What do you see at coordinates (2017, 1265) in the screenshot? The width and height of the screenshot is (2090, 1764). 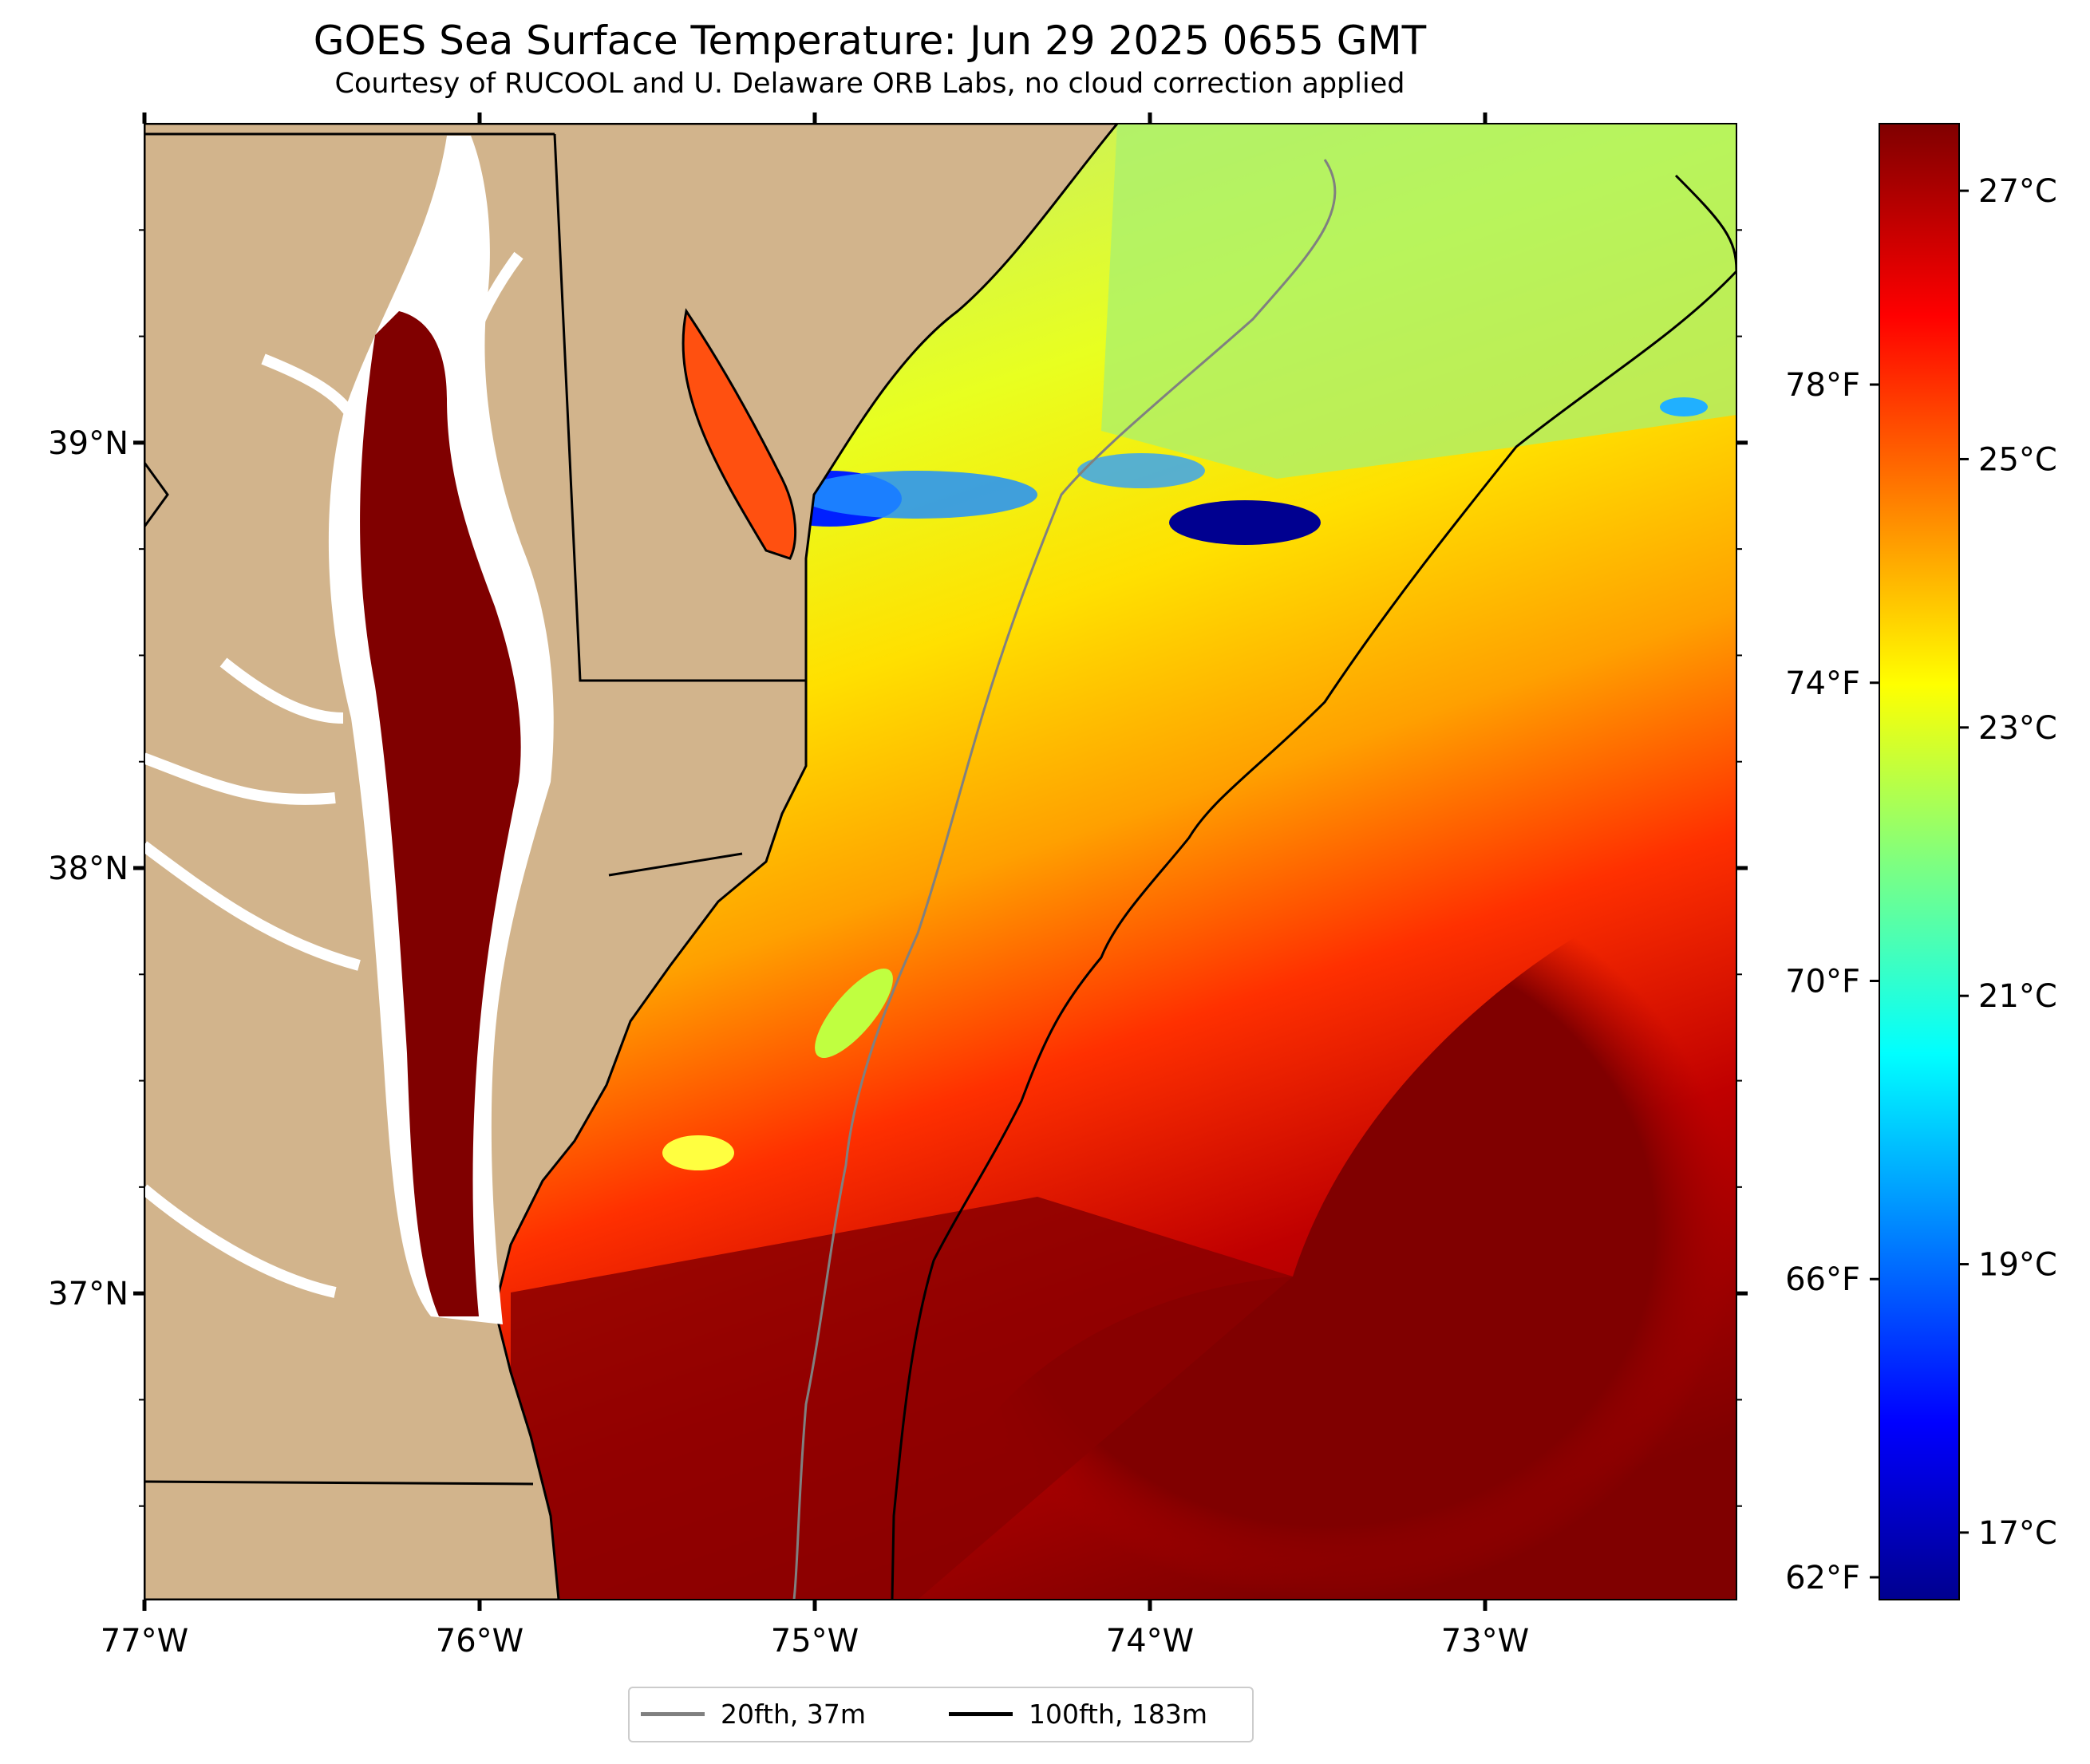 I see `celsius-label: 19°C` at bounding box center [2017, 1265].